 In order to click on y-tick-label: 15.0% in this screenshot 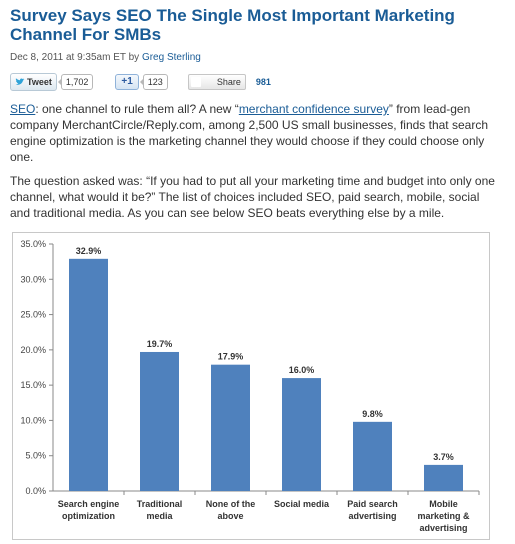, I will do `click(33, 385)`.